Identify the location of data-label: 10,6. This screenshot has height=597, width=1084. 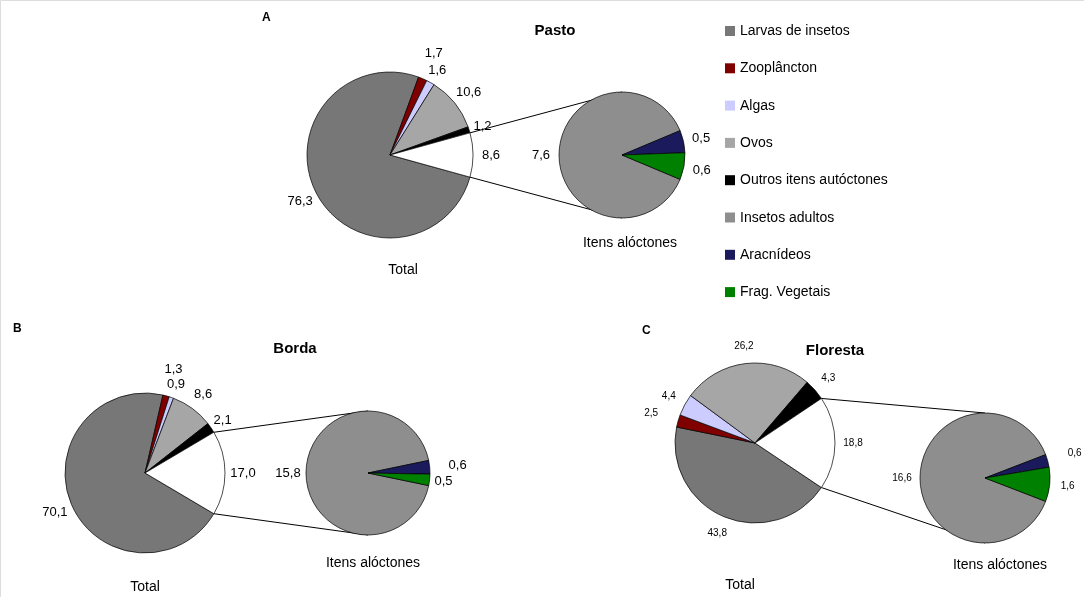
(468, 91).